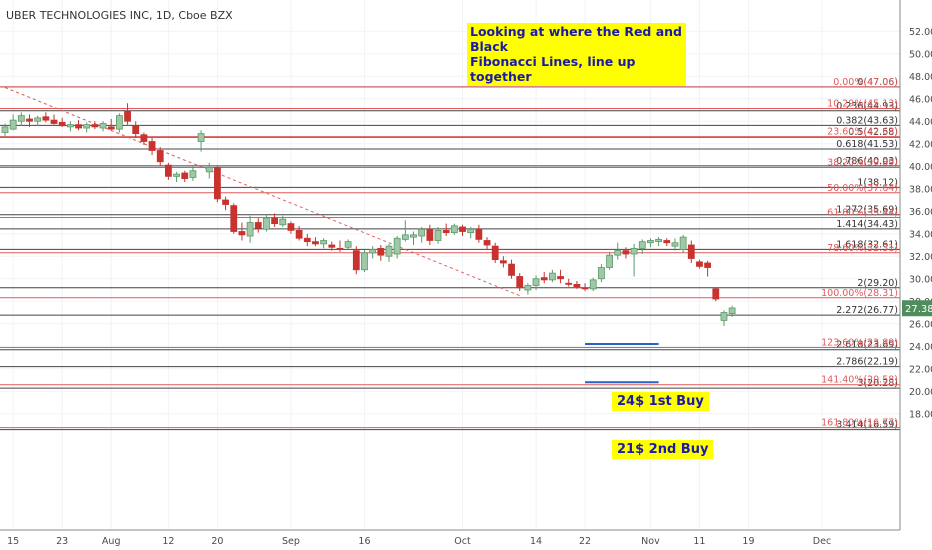  I want to click on y-tick-label: 32.00, so click(920, 257).